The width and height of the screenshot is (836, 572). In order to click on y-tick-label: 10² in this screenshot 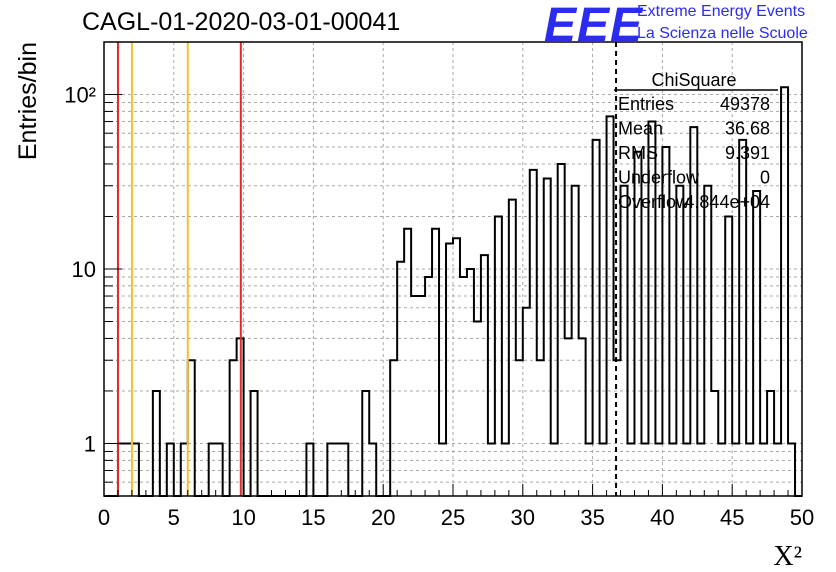, I will do `click(80, 95)`.